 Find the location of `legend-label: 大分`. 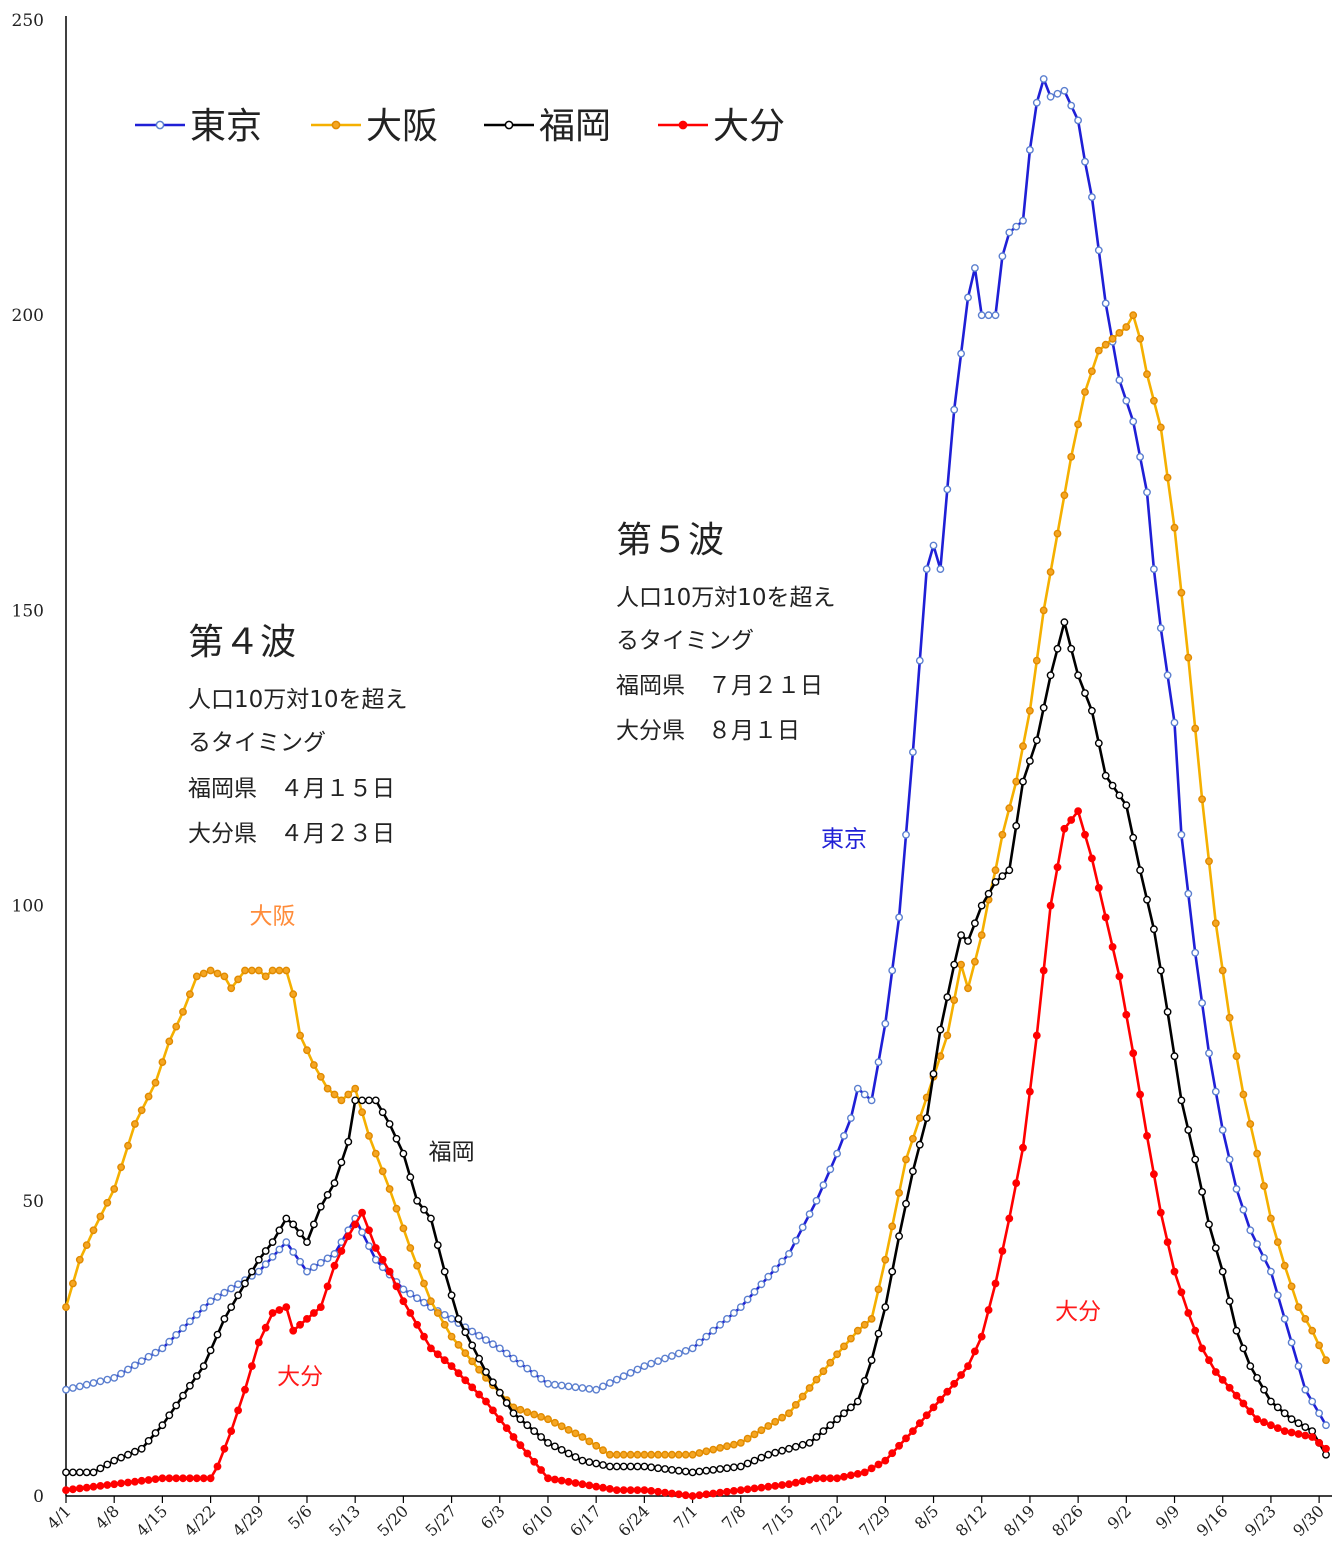

legend-label: 大分 is located at coordinates (749, 126).